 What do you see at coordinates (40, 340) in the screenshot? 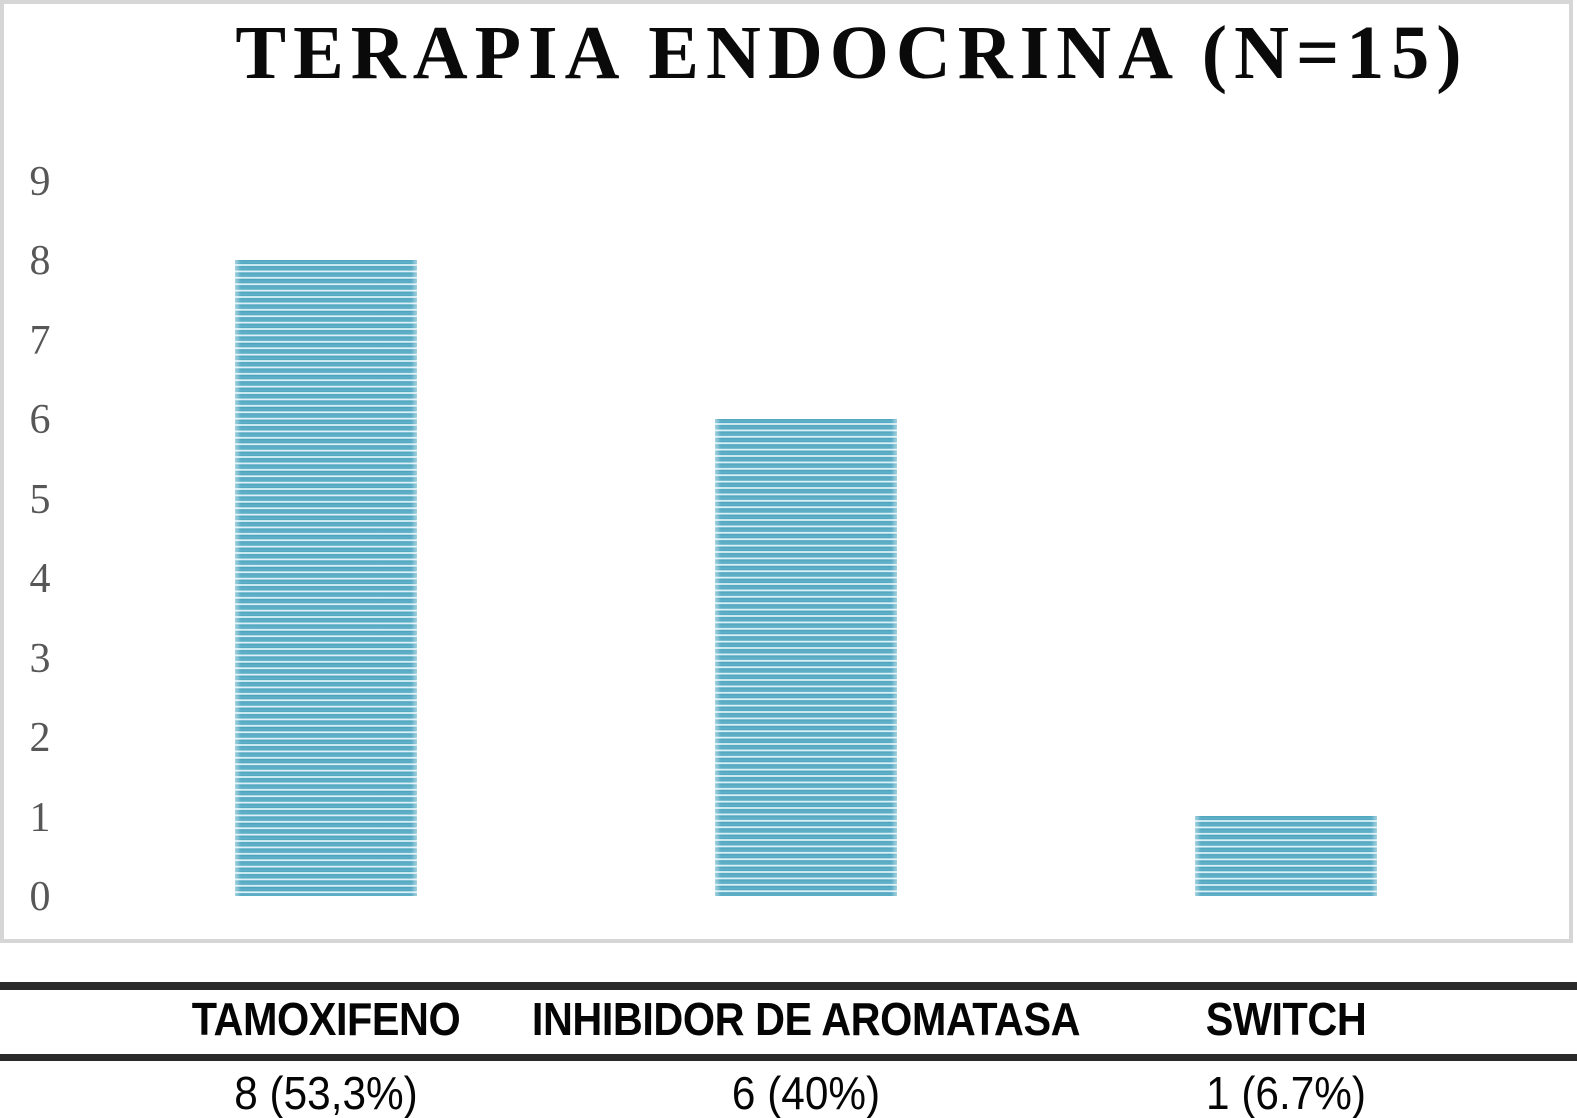
I see `y-tick-label-7: 7` at bounding box center [40, 340].